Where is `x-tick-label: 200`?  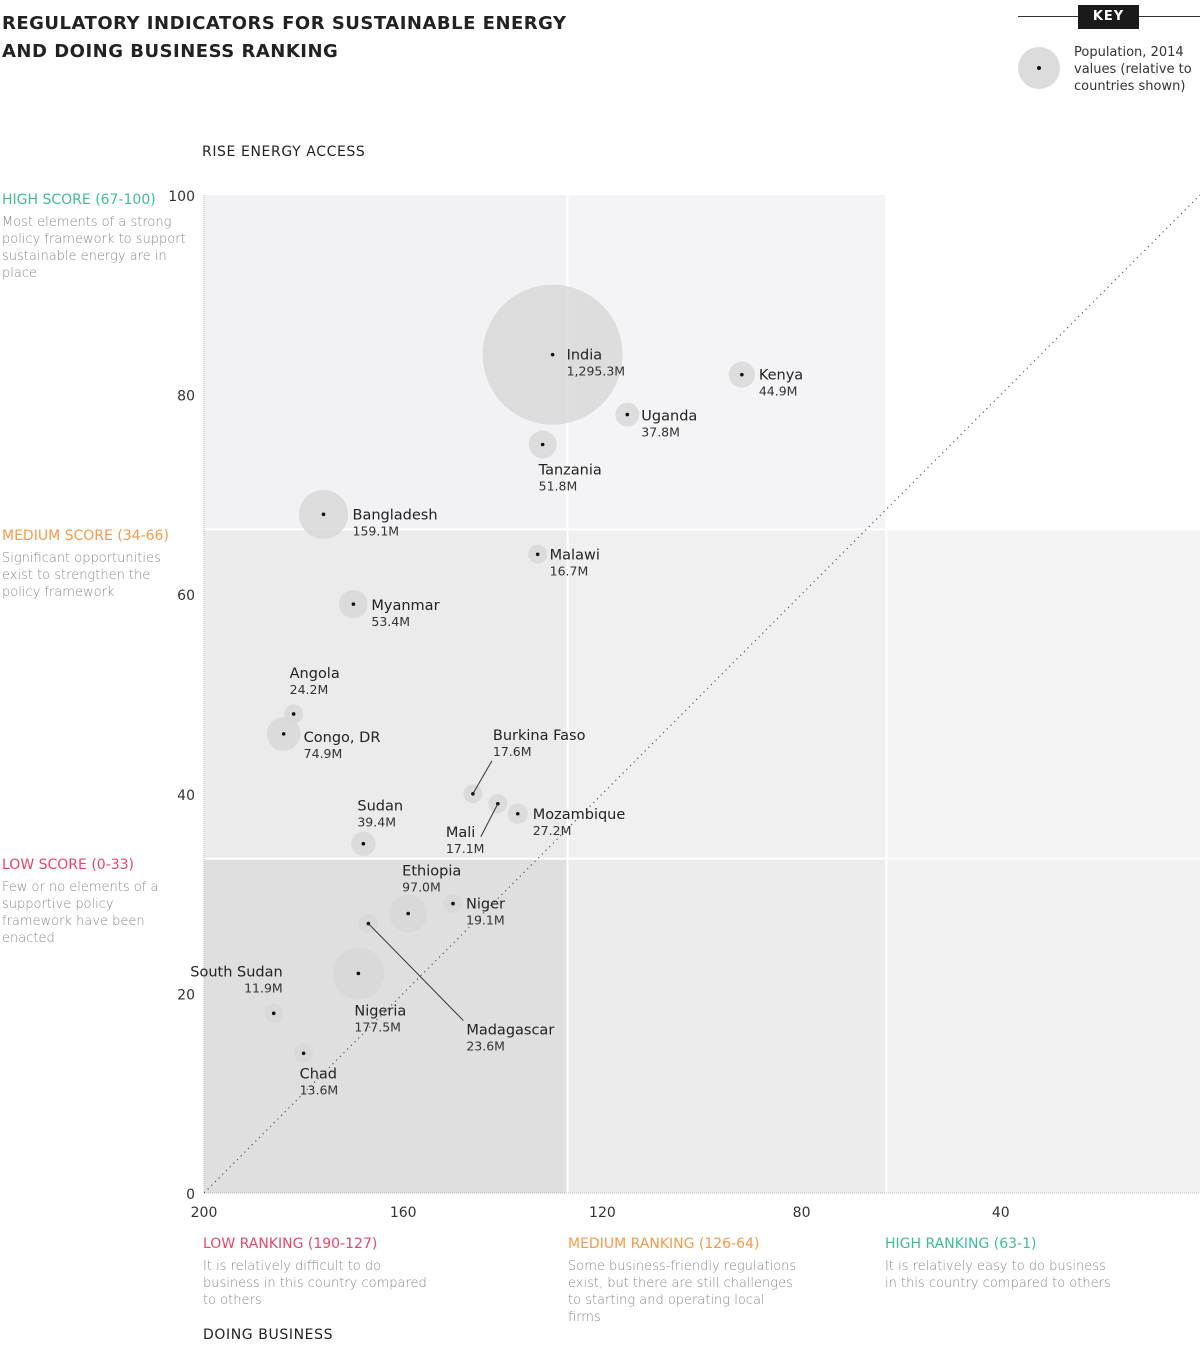
x-tick-label: 200 is located at coordinates (204, 1213).